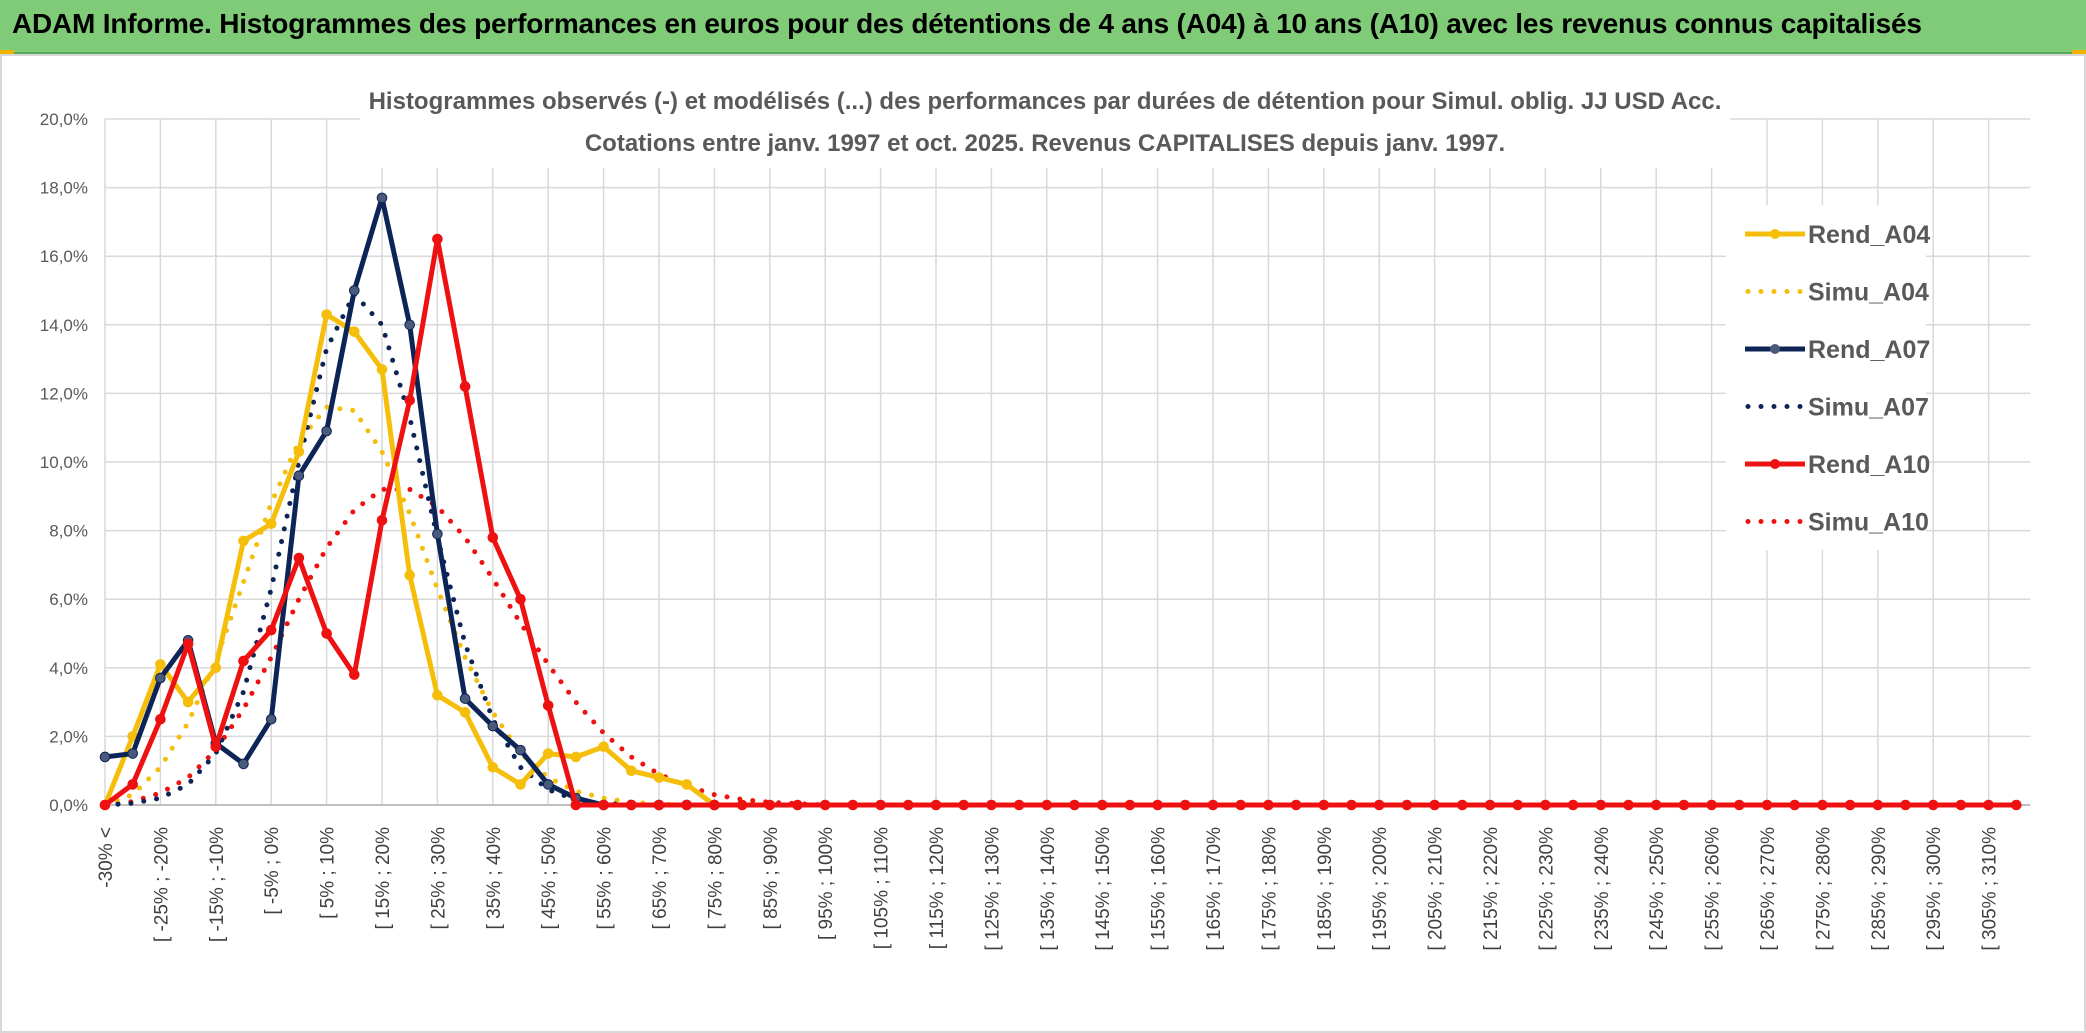 This screenshot has width=2086, height=1033. What do you see at coordinates (1826, 377) in the screenshot?
I see `legend-background` at bounding box center [1826, 377].